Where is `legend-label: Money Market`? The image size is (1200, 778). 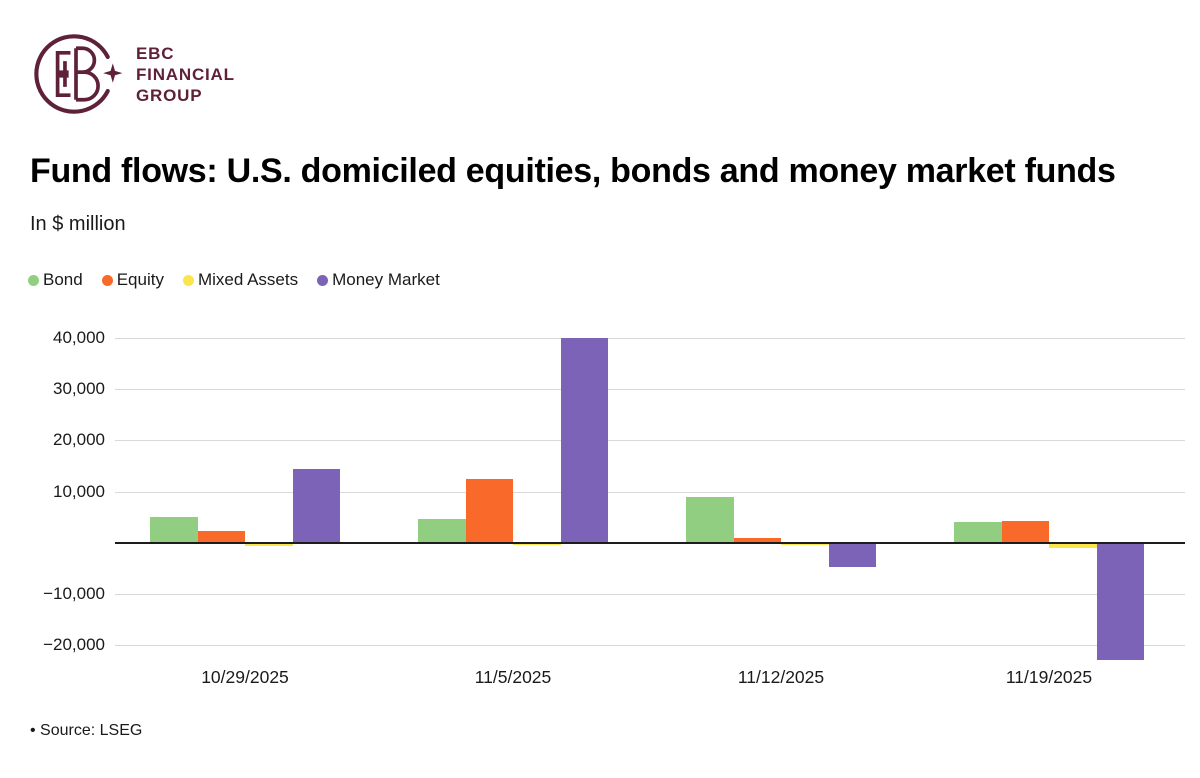
legend-label: Money Market is located at coordinates (386, 279).